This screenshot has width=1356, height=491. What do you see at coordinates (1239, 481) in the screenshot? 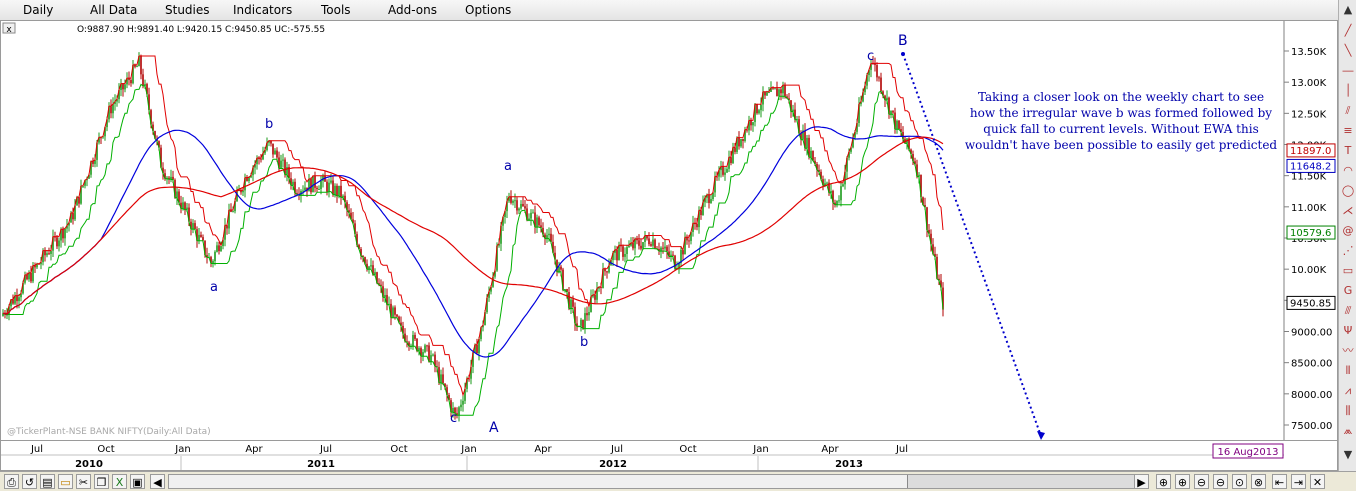
I see `zoom-range-icon: ⊙` at bounding box center [1239, 481].